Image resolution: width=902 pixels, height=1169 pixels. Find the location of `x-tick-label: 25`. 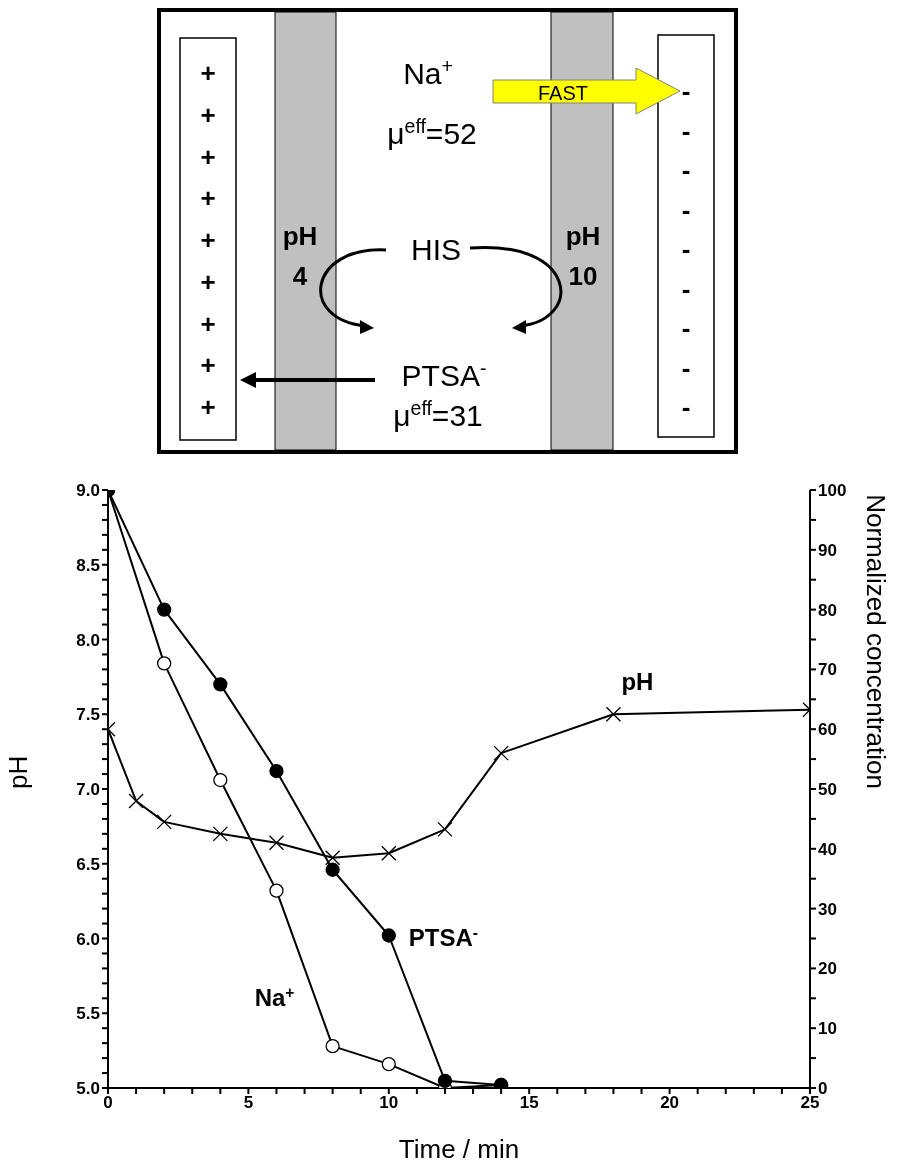

x-tick-label: 25 is located at coordinates (810, 1103).